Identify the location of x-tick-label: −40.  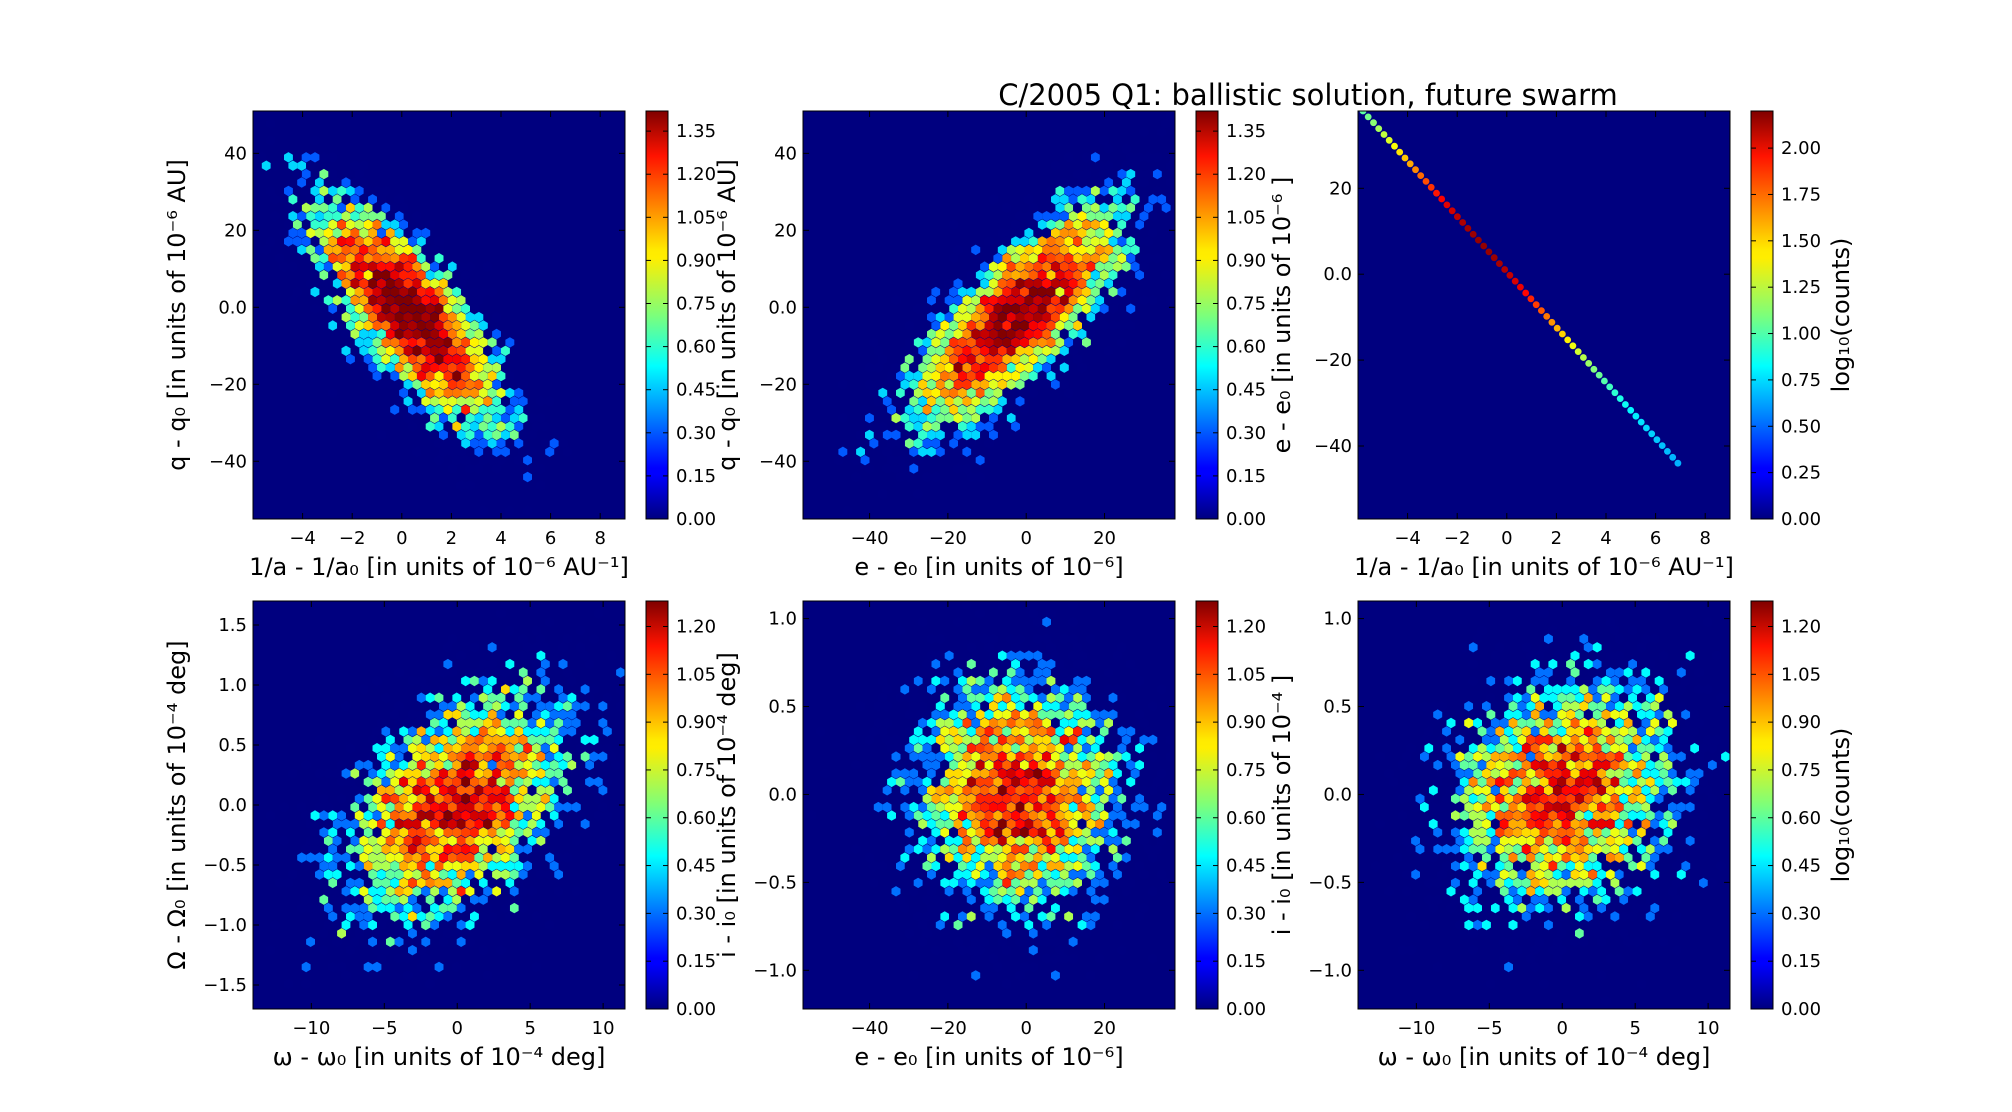
(870, 1028).